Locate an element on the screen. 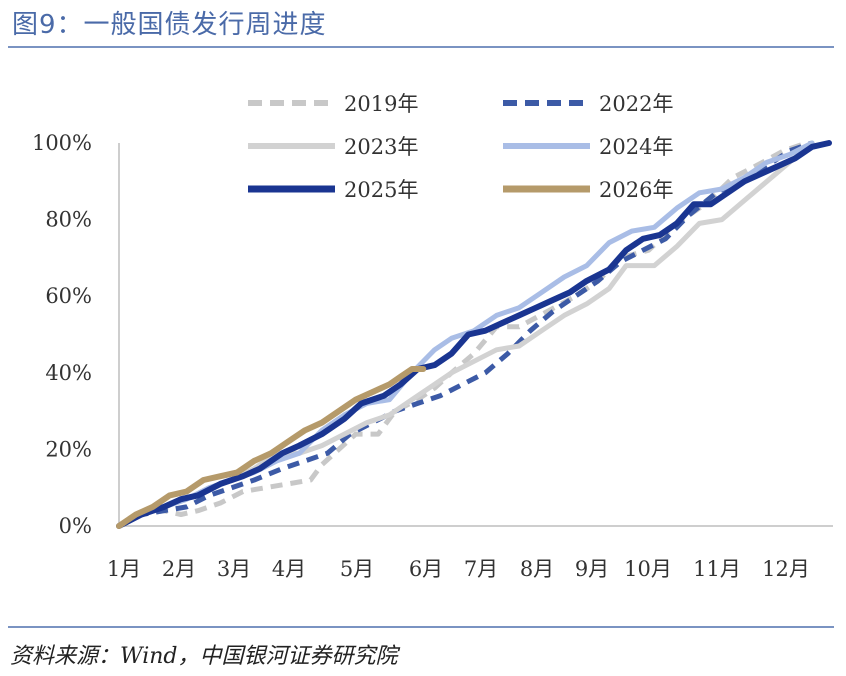 This screenshot has width=846, height=676. x-tick-label: 5月 is located at coordinates (357, 569).